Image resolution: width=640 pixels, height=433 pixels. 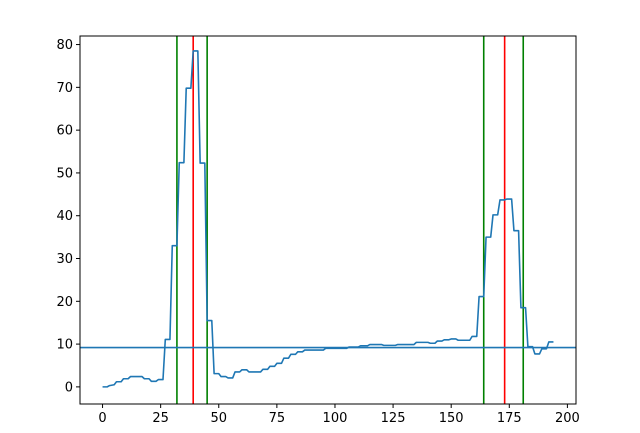 What do you see at coordinates (102, 418) in the screenshot?
I see `x-tick-label: 0` at bounding box center [102, 418].